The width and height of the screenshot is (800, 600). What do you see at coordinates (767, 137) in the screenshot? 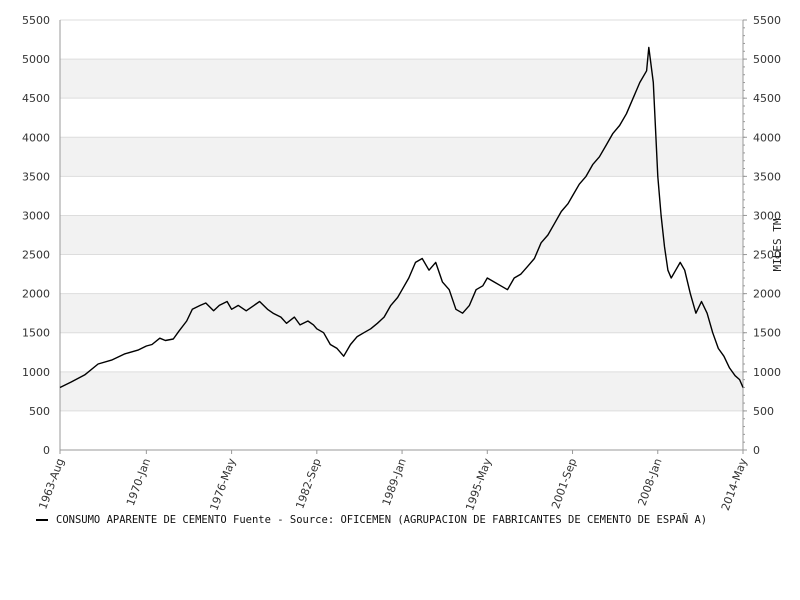
I see `y-tick-label-right: 4000` at bounding box center [767, 137].